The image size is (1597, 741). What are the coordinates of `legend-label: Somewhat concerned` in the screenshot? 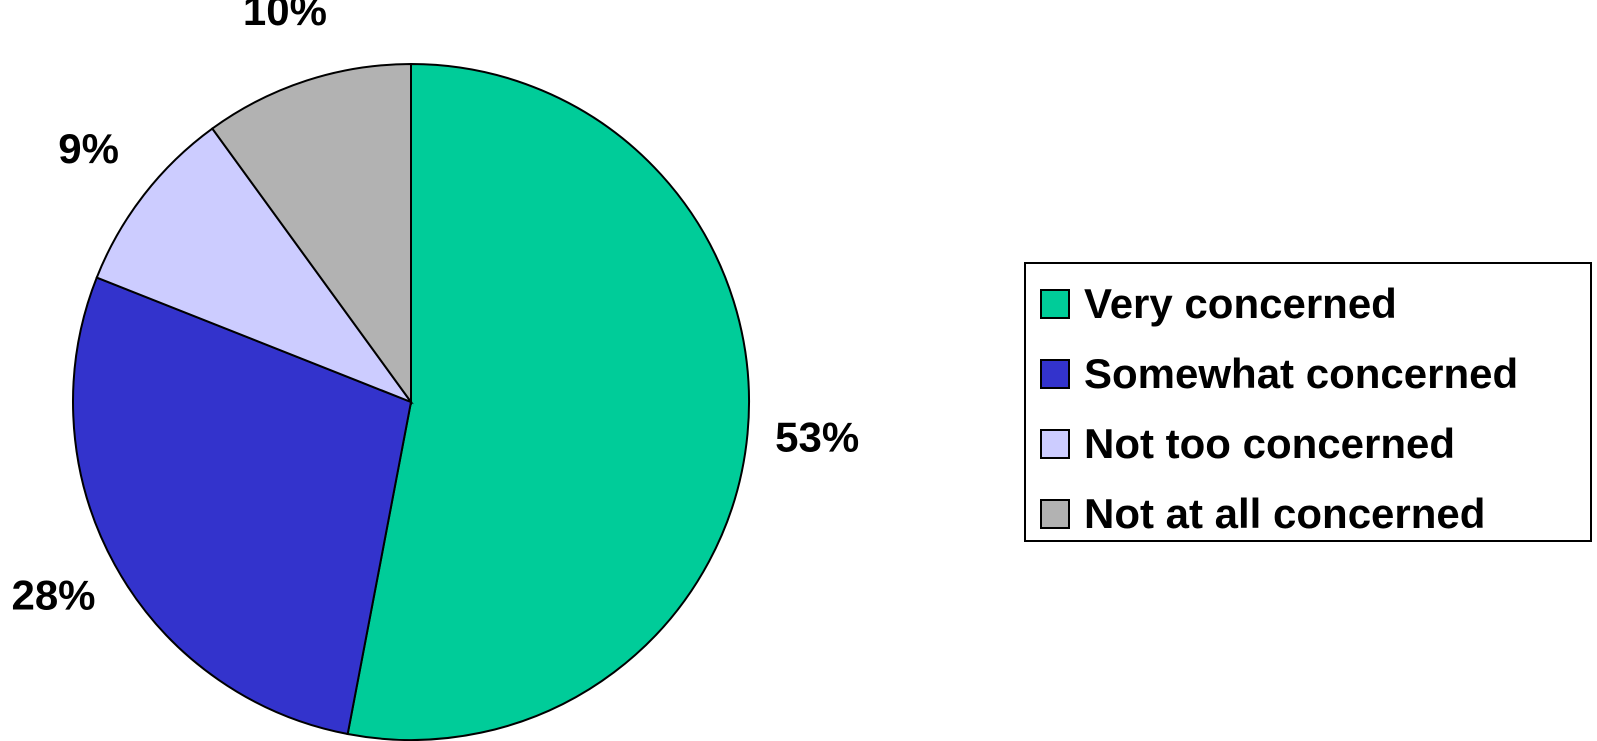 It's located at (1301, 373).